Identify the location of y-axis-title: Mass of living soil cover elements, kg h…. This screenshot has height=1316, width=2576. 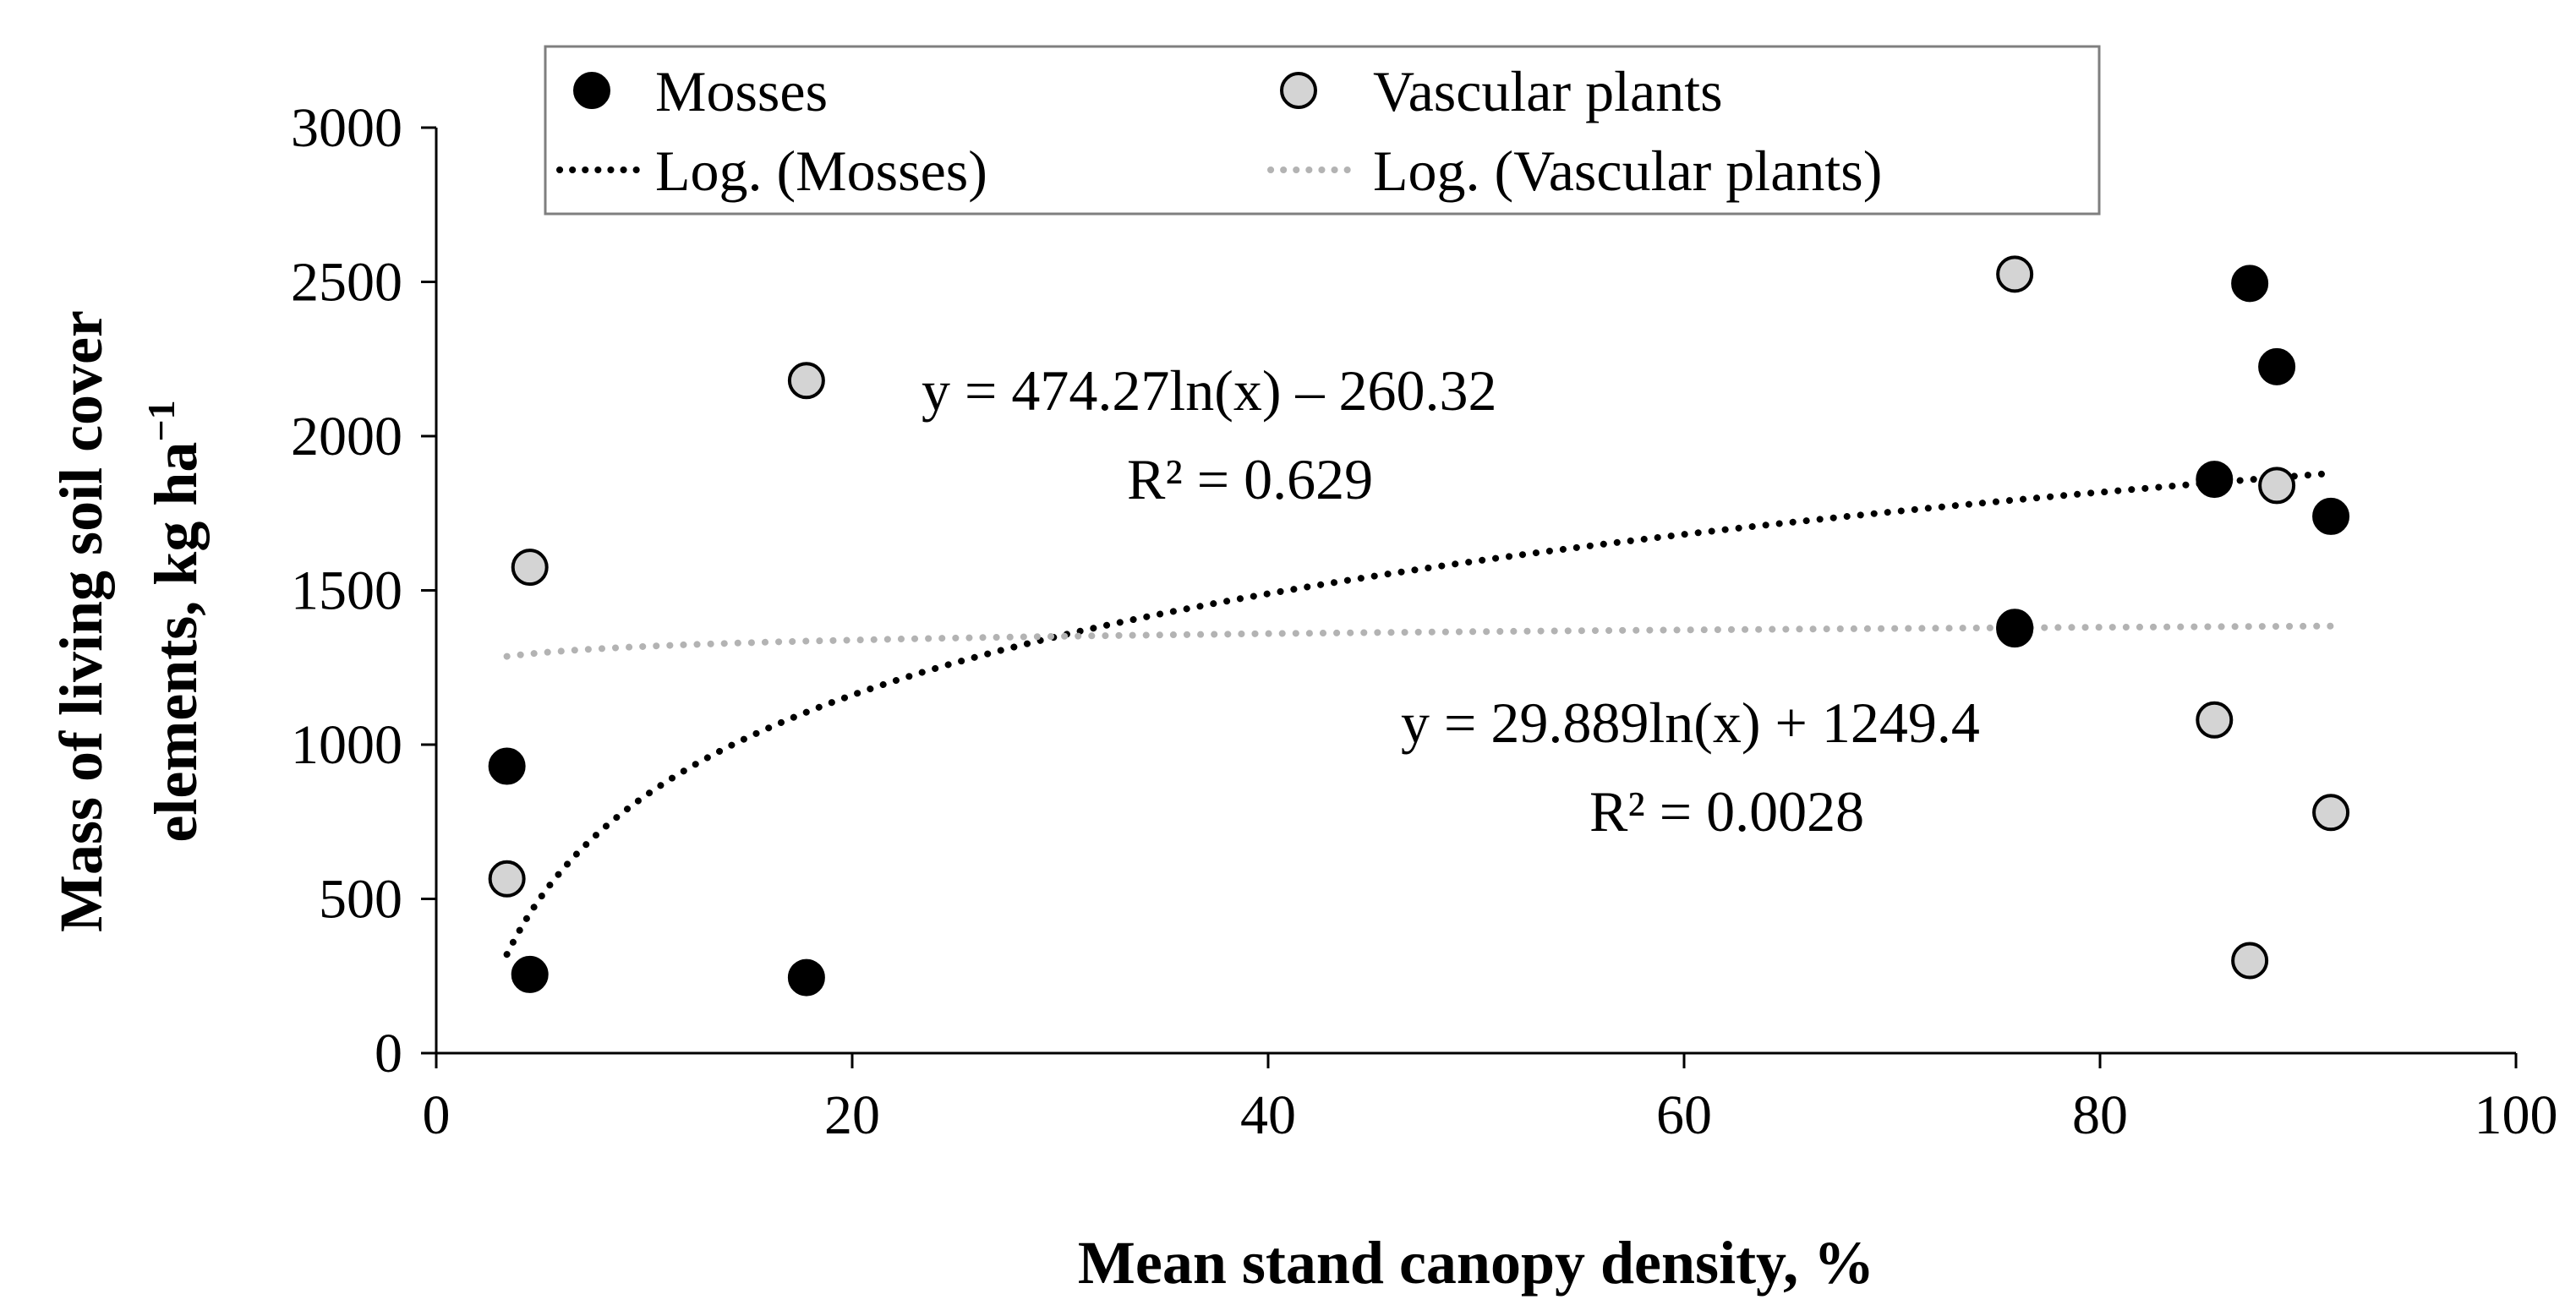
(128, 621).